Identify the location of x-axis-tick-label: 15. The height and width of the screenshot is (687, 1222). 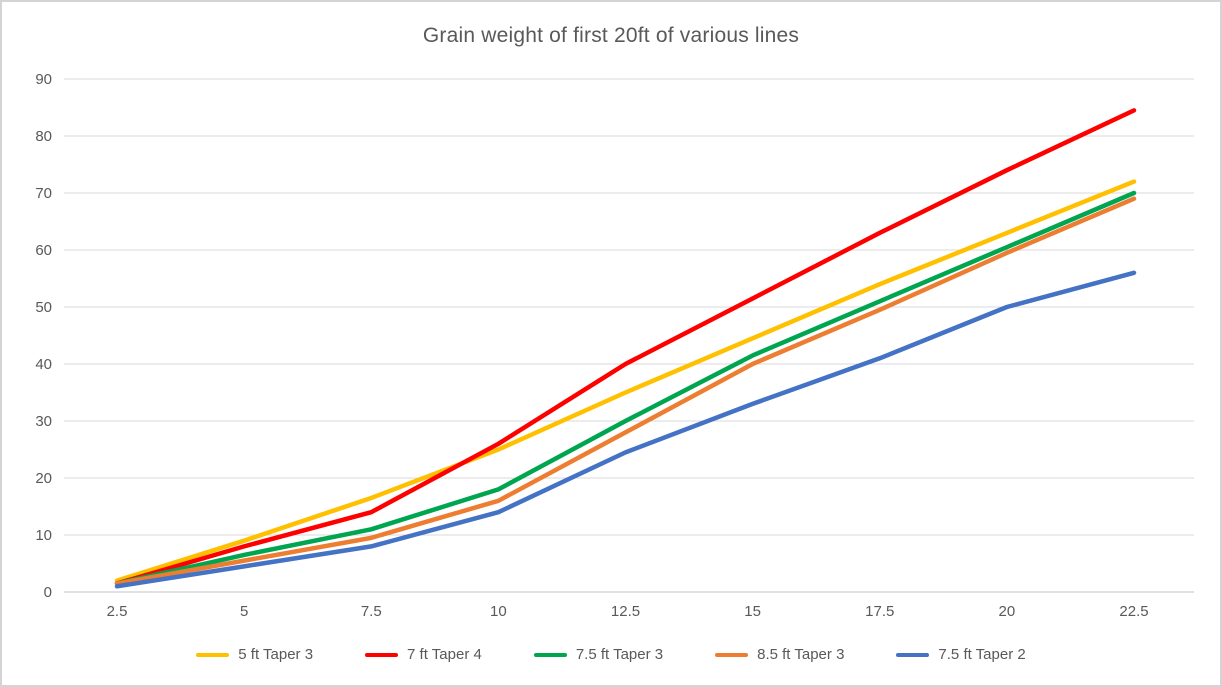
(752, 611).